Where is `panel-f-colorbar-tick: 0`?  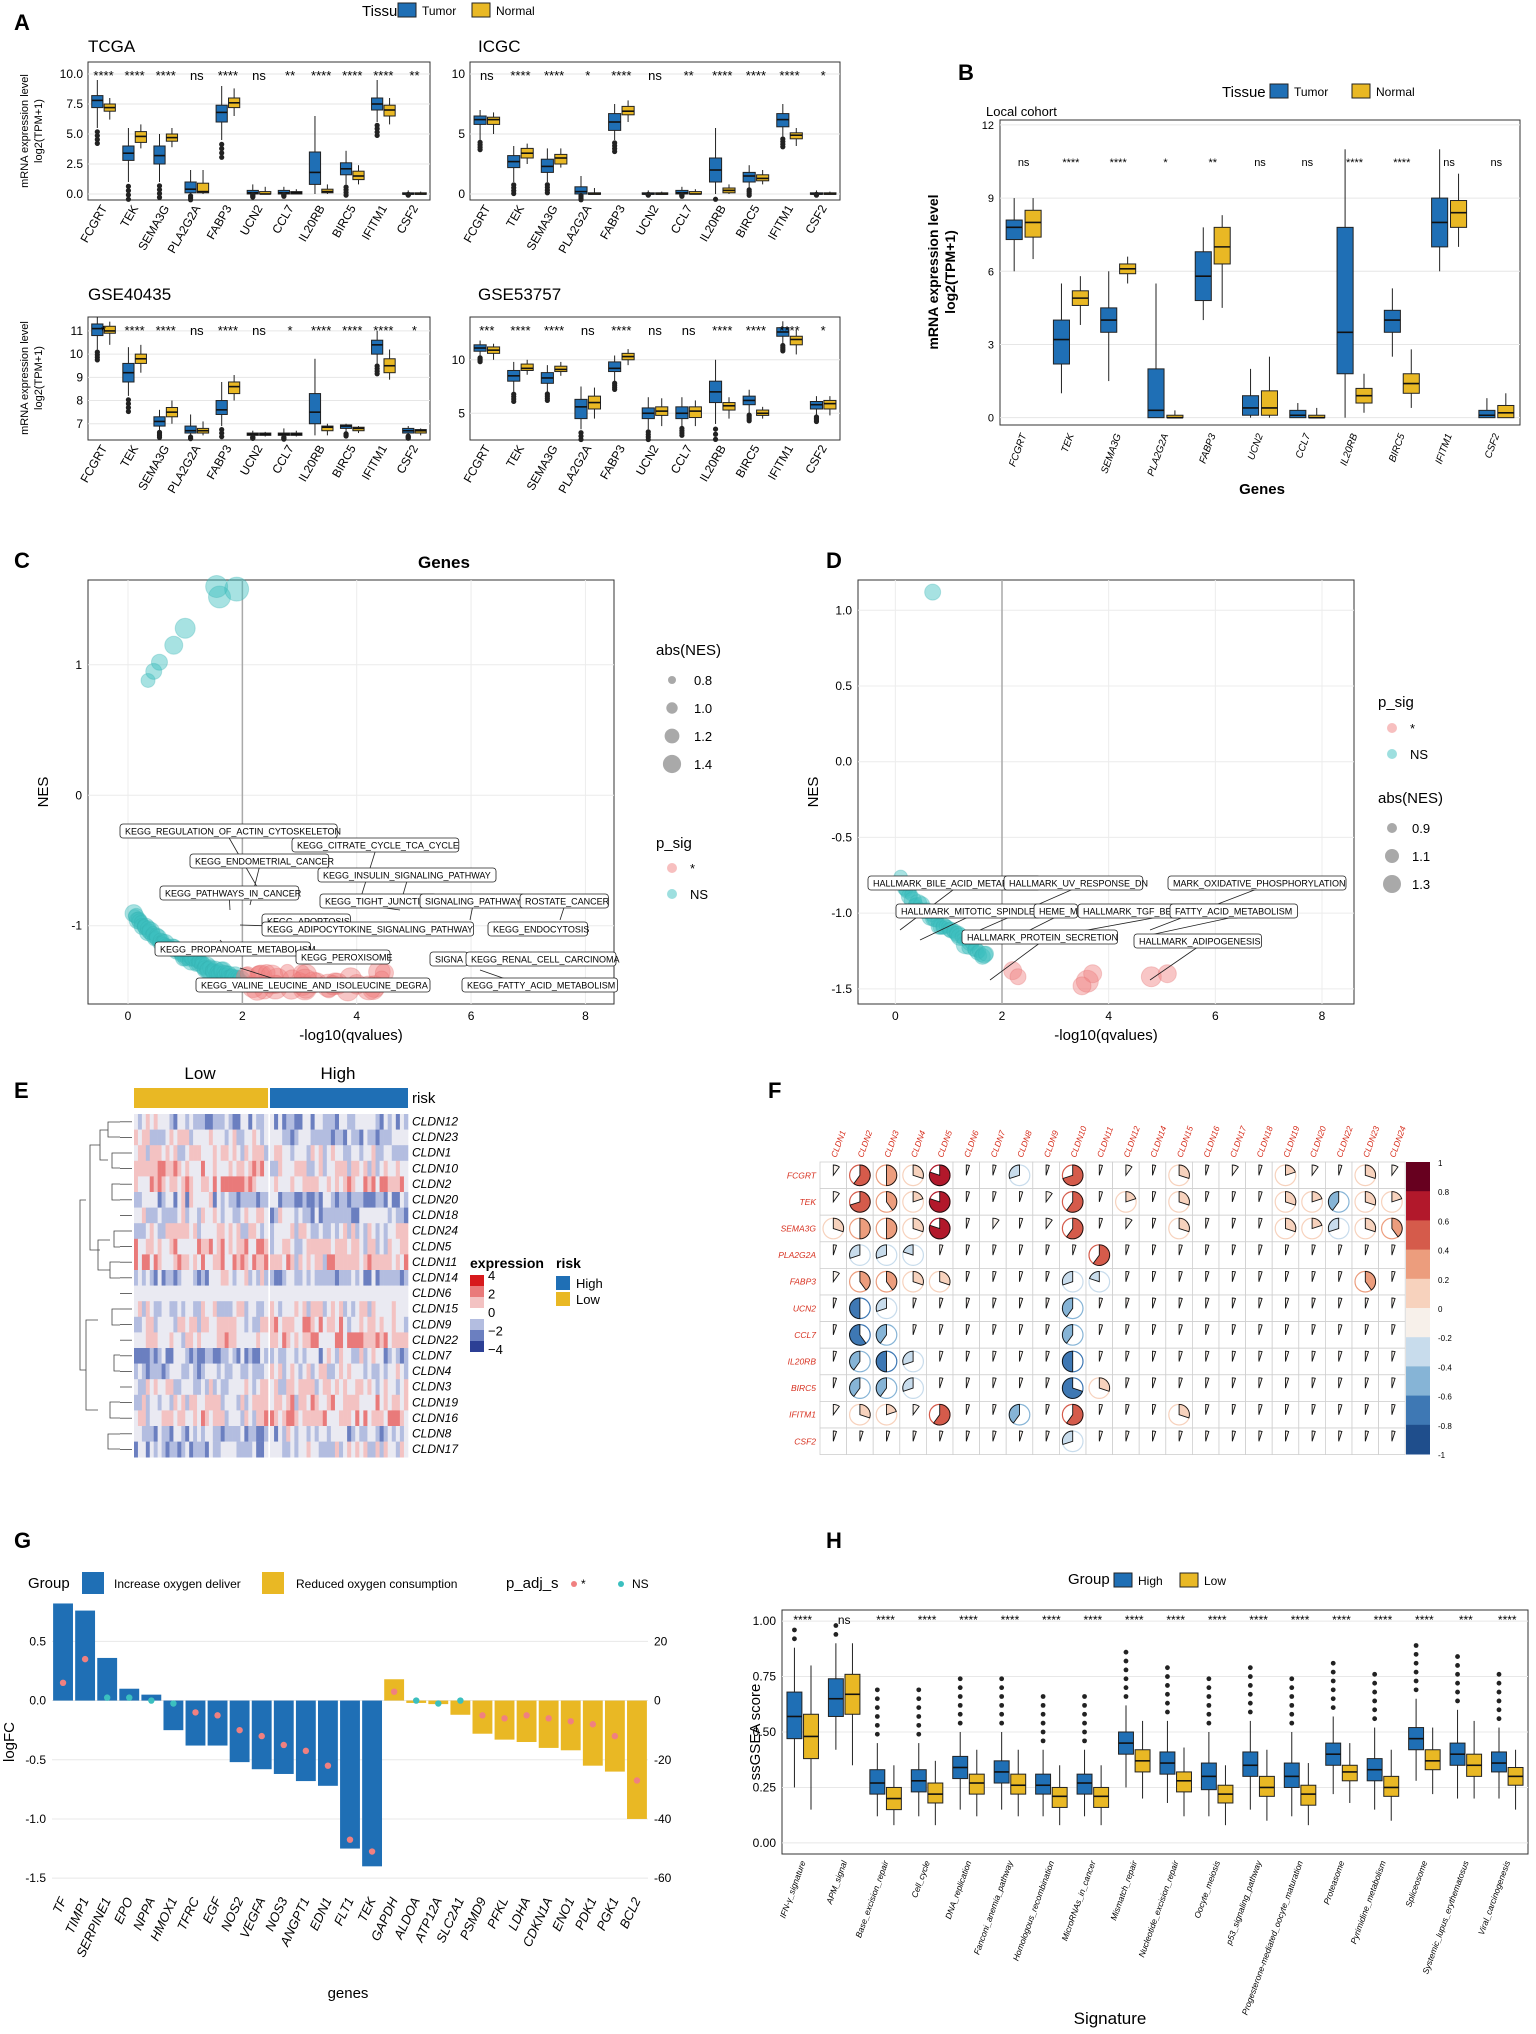
panel-f-colorbar-tick: 0 is located at coordinates (1440, 1309).